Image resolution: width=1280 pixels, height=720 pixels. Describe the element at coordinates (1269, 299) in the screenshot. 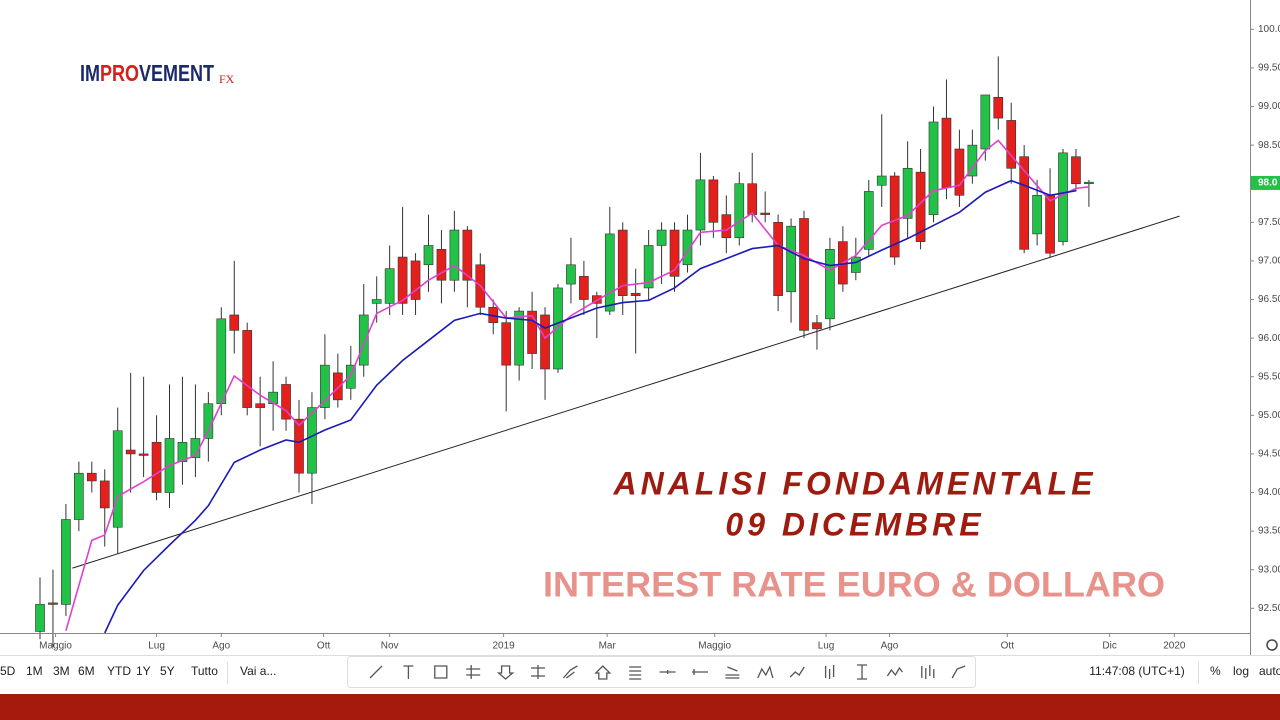

I see `y-tick-label: 96.50` at that location.